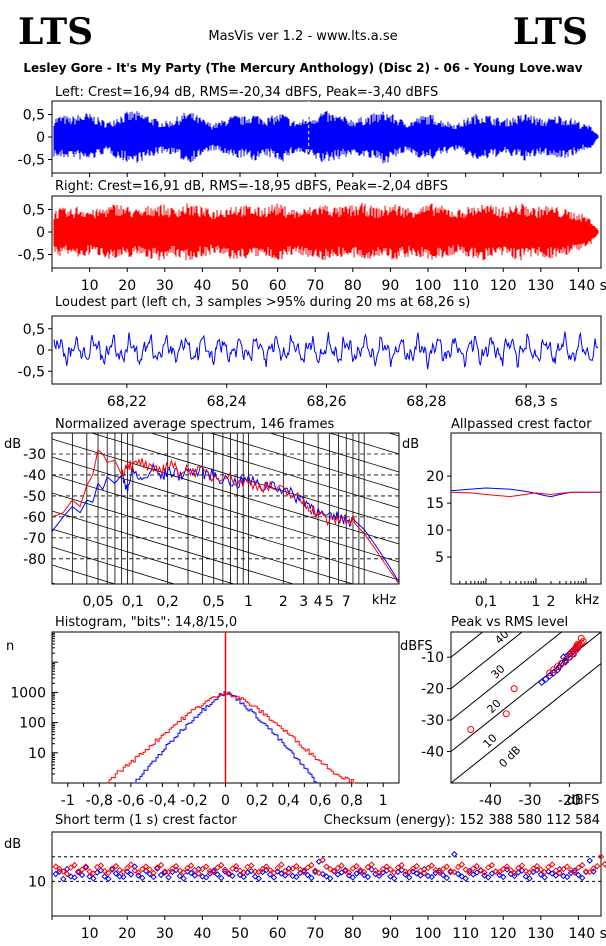 The image size is (606, 946). I want to click on spectrum-xtick-label: 7, so click(346, 602).